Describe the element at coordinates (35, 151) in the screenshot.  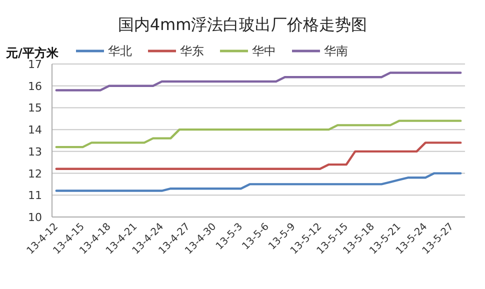
I see `y-tick-label: 13` at that location.